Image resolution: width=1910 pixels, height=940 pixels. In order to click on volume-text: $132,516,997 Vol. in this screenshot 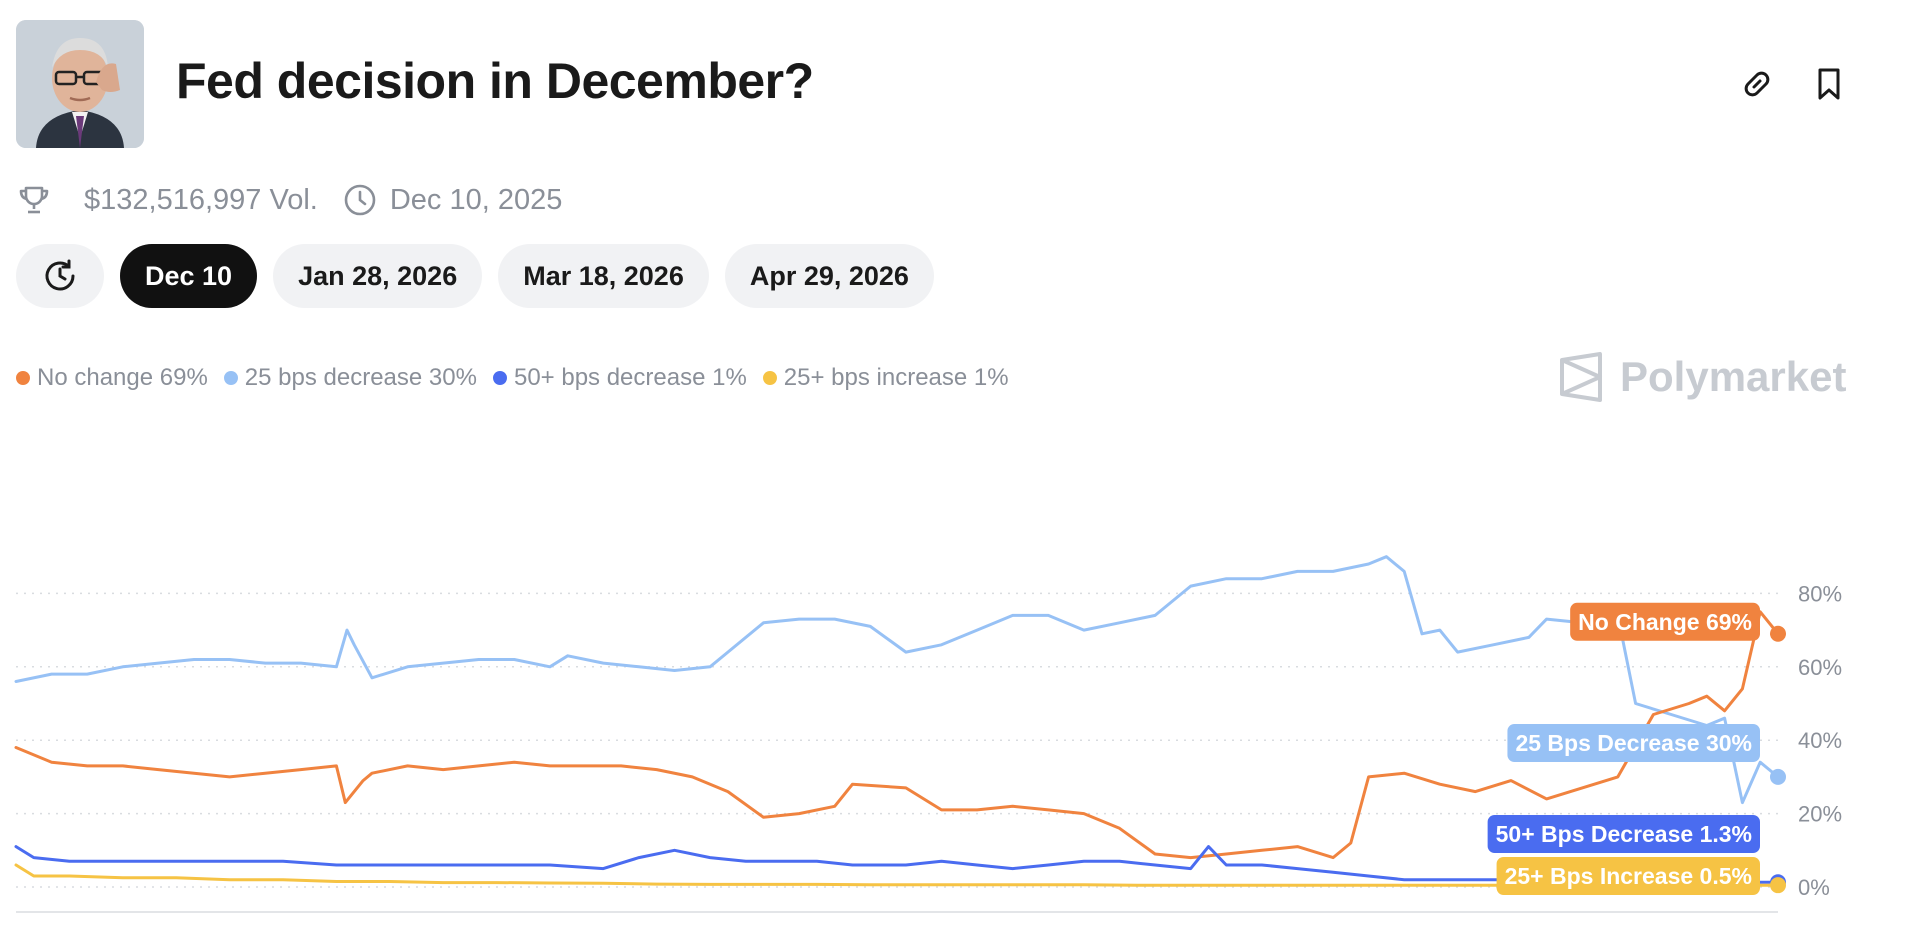, I will do `click(201, 199)`.